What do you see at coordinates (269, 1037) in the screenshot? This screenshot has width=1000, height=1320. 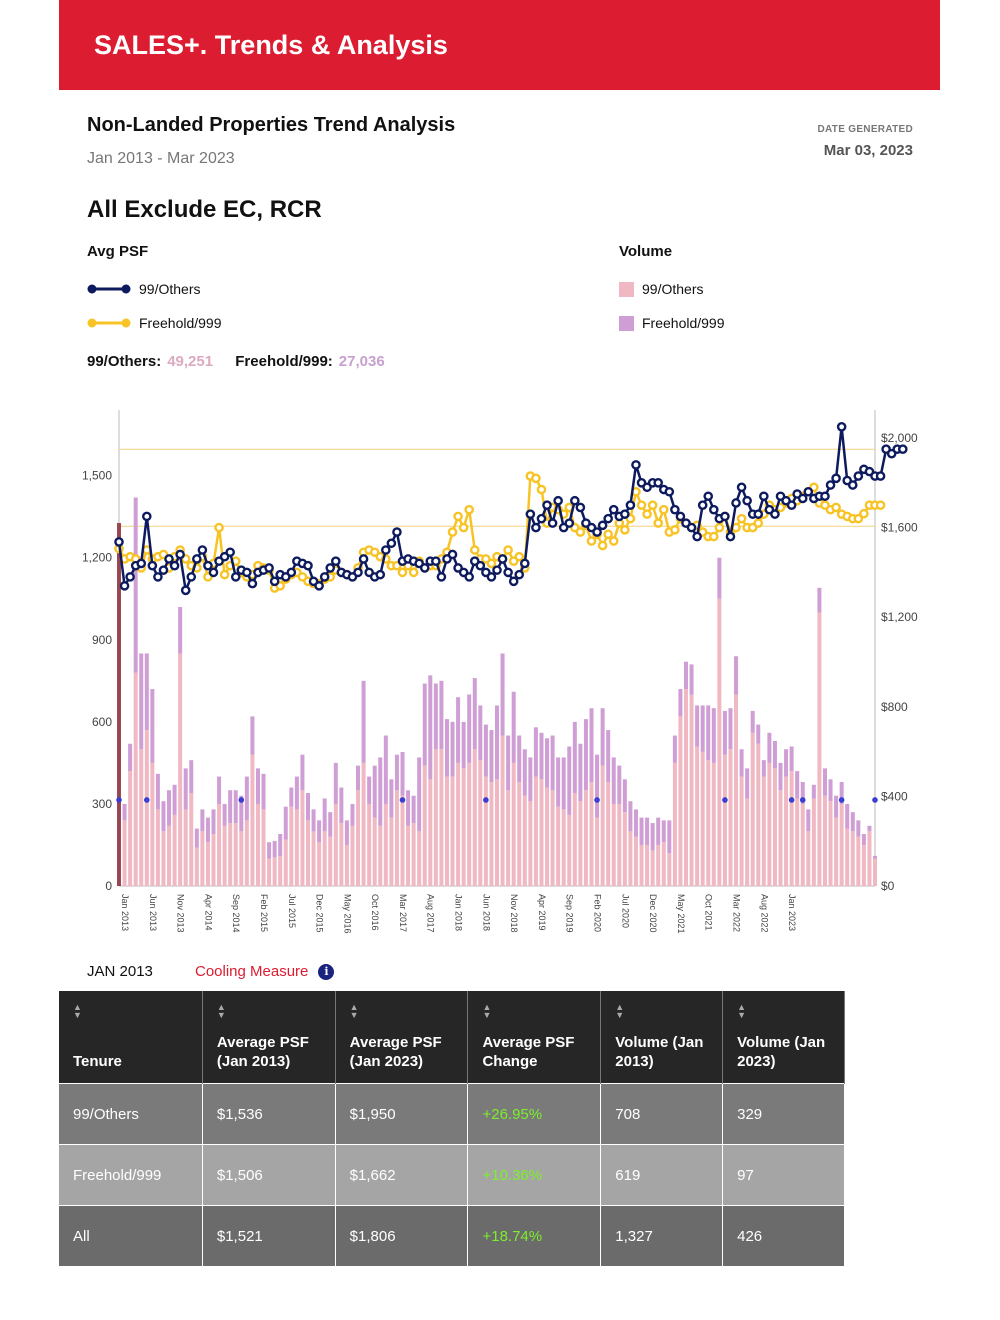 I see `column-header-psf-start: ▲ ▼ Average PSF (Jan 2013)` at bounding box center [269, 1037].